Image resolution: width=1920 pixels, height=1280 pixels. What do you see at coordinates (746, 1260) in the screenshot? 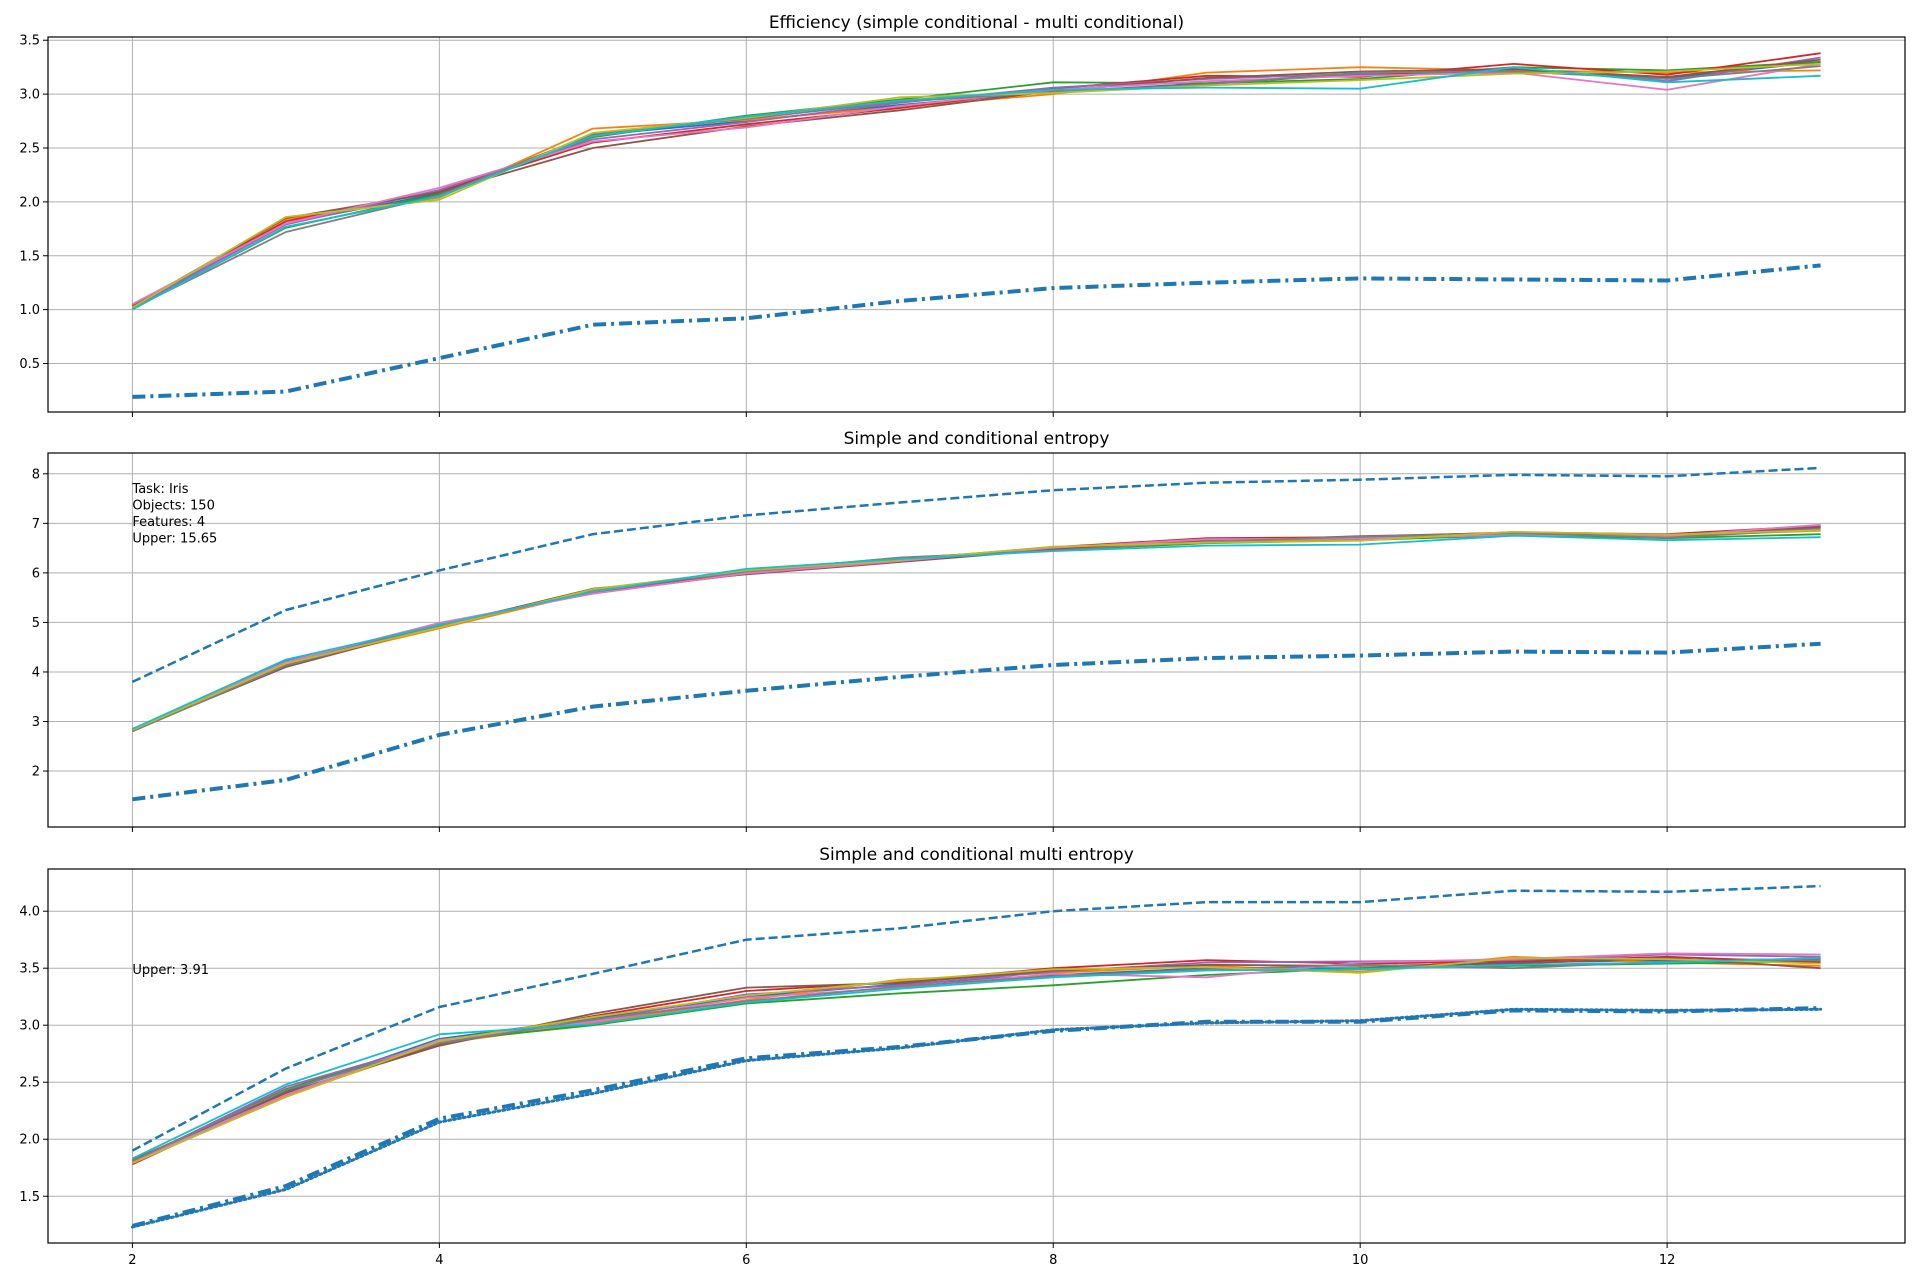
I see `x-tick-label: 6` at bounding box center [746, 1260].